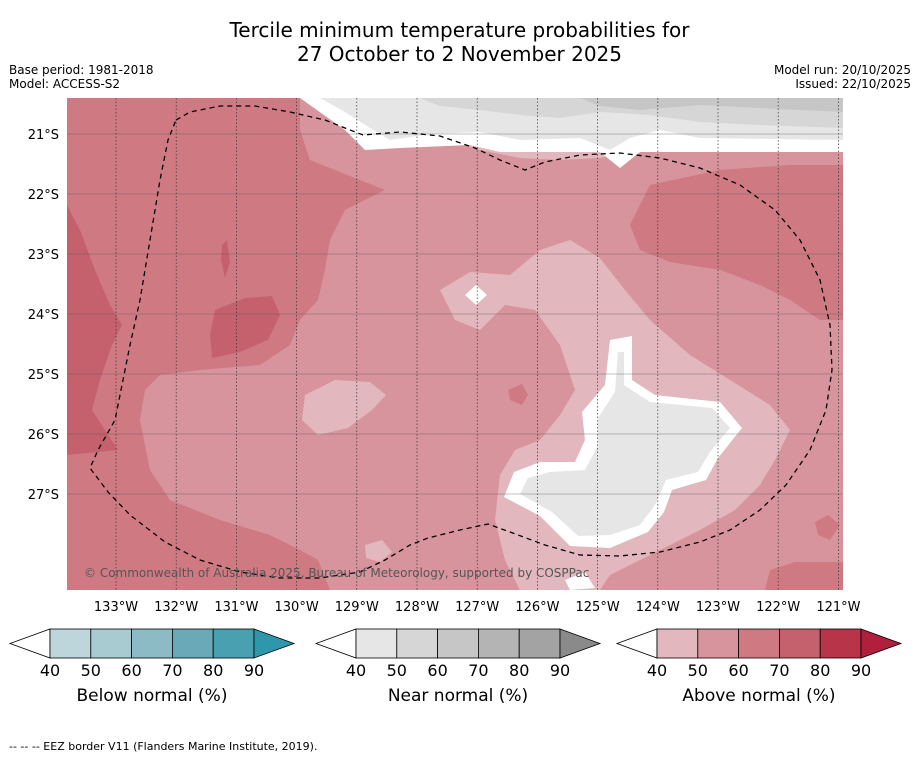 This screenshot has height=758, width=919. Describe the element at coordinates (759, 696) in the screenshot. I see `colorbar-title-above: Above normal (%)` at that location.